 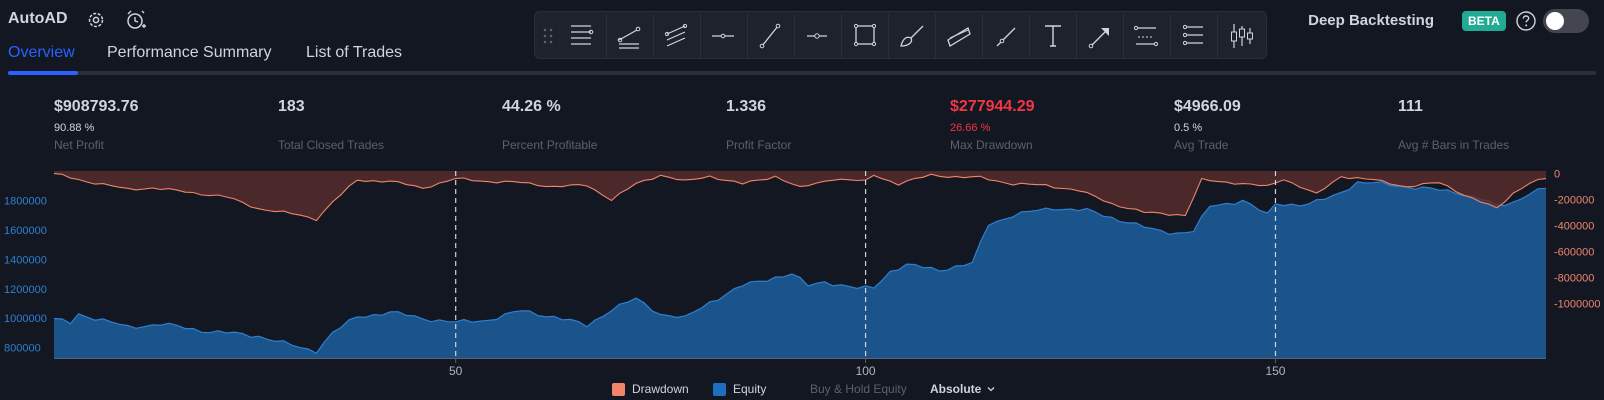 I want to click on flat-top-icon, so click(x=958, y=37).